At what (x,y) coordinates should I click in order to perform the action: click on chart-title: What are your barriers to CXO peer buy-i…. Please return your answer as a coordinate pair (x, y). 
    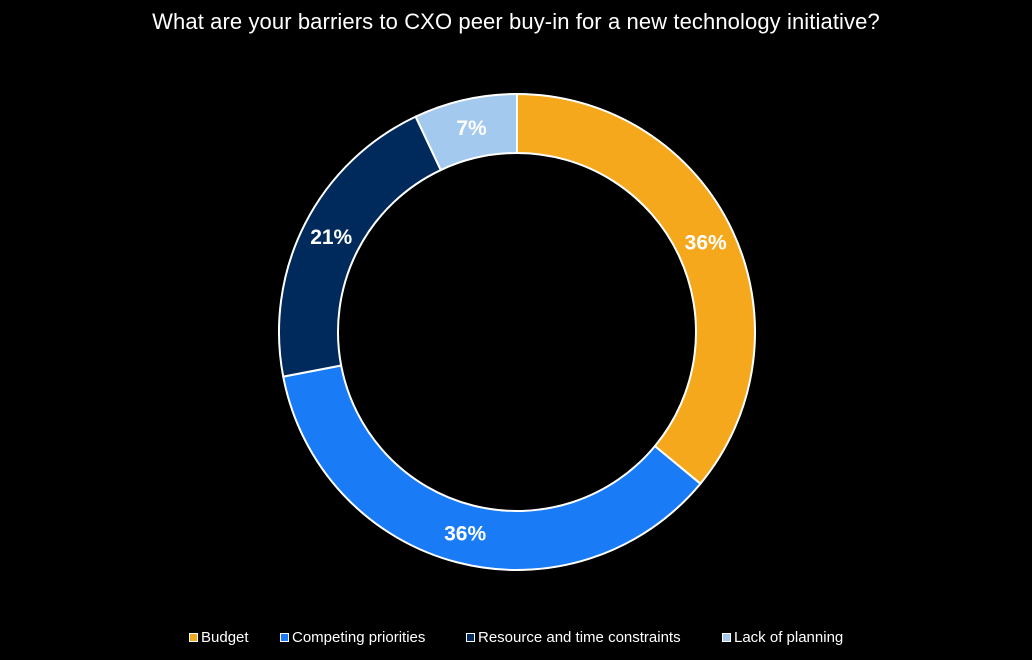
    Looking at the image, I should click on (516, 21).